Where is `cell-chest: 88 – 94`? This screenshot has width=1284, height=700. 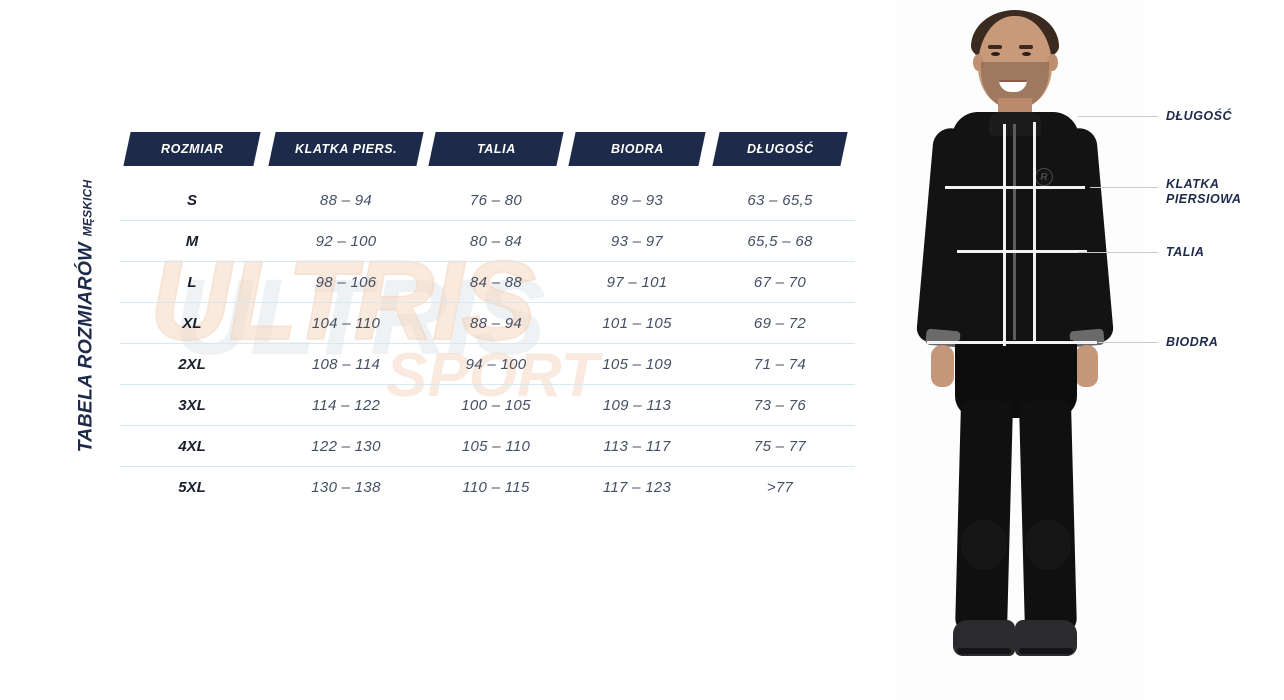
cell-chest: 88 – 94 is located at coordinates (346, 200).